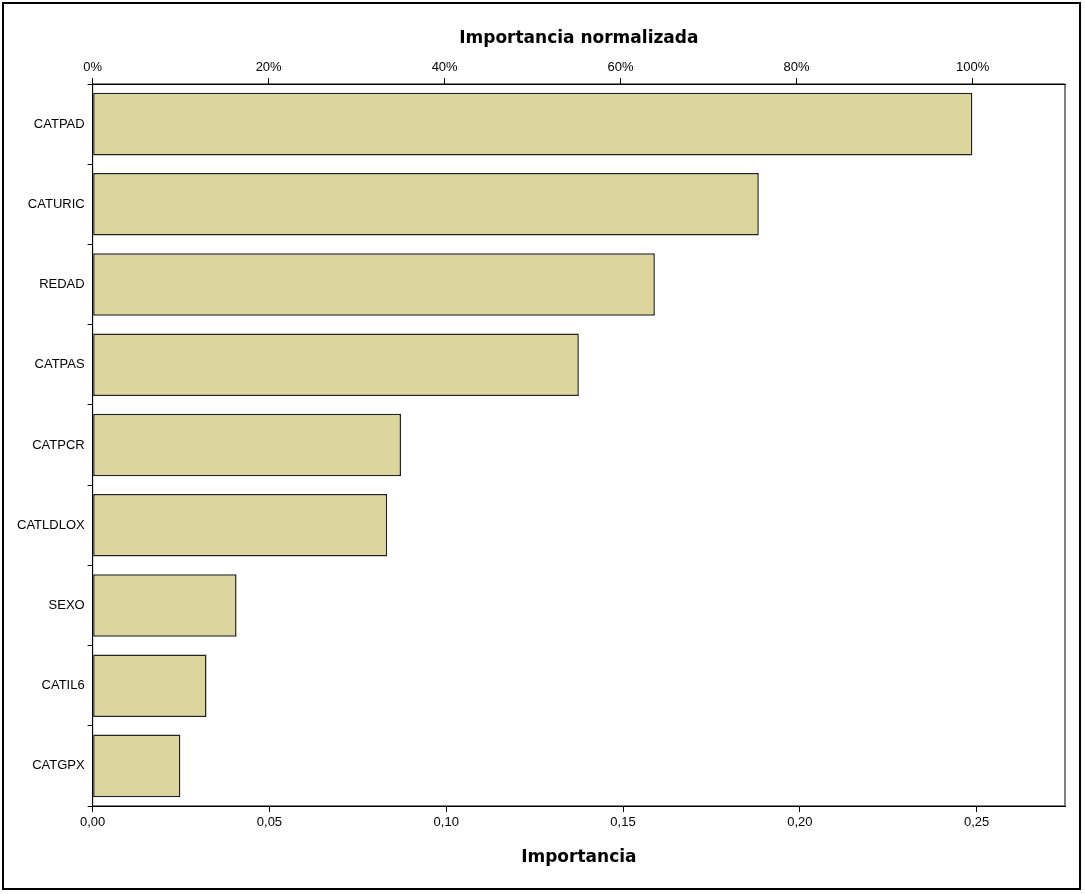 Image resolution: width=1085 pixels, height=894 pixels. Describe the element at coordinates (800, 822) in the screenshot. I see `x-tick-label: 0,20` at that location.